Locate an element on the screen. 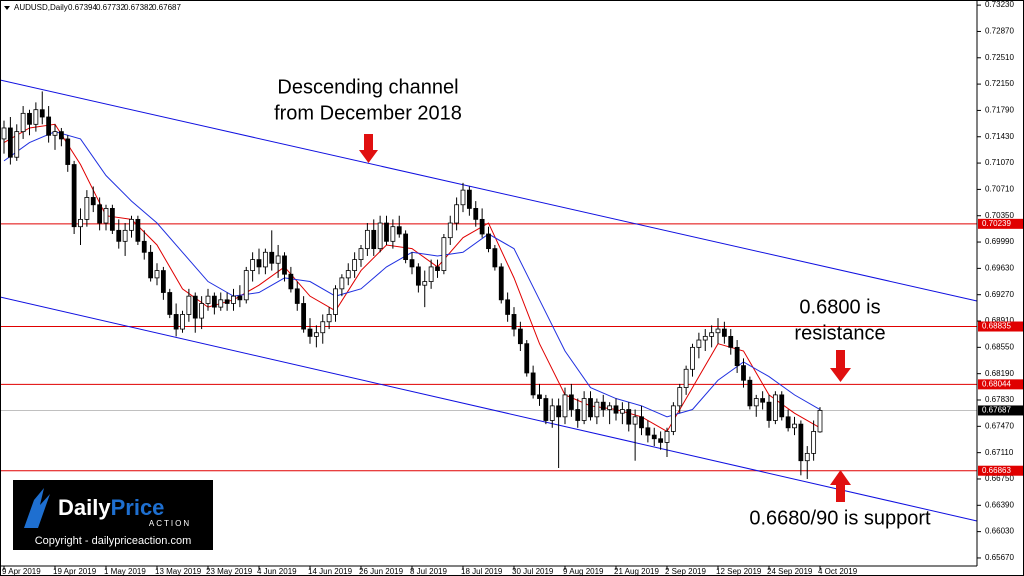 The width and height of the screenshot is (1024, 576). y-tick-label: 0.70710 is located at coordinates (999, 189).